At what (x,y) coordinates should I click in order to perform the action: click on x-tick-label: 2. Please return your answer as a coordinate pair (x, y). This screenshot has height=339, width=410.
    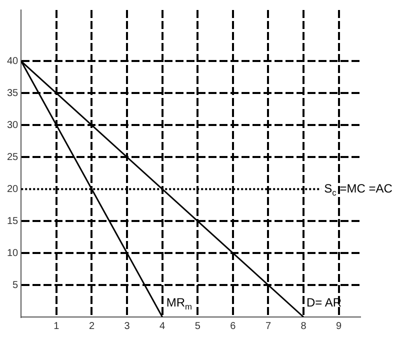
    Looking at the image, I should click on (91, 326).